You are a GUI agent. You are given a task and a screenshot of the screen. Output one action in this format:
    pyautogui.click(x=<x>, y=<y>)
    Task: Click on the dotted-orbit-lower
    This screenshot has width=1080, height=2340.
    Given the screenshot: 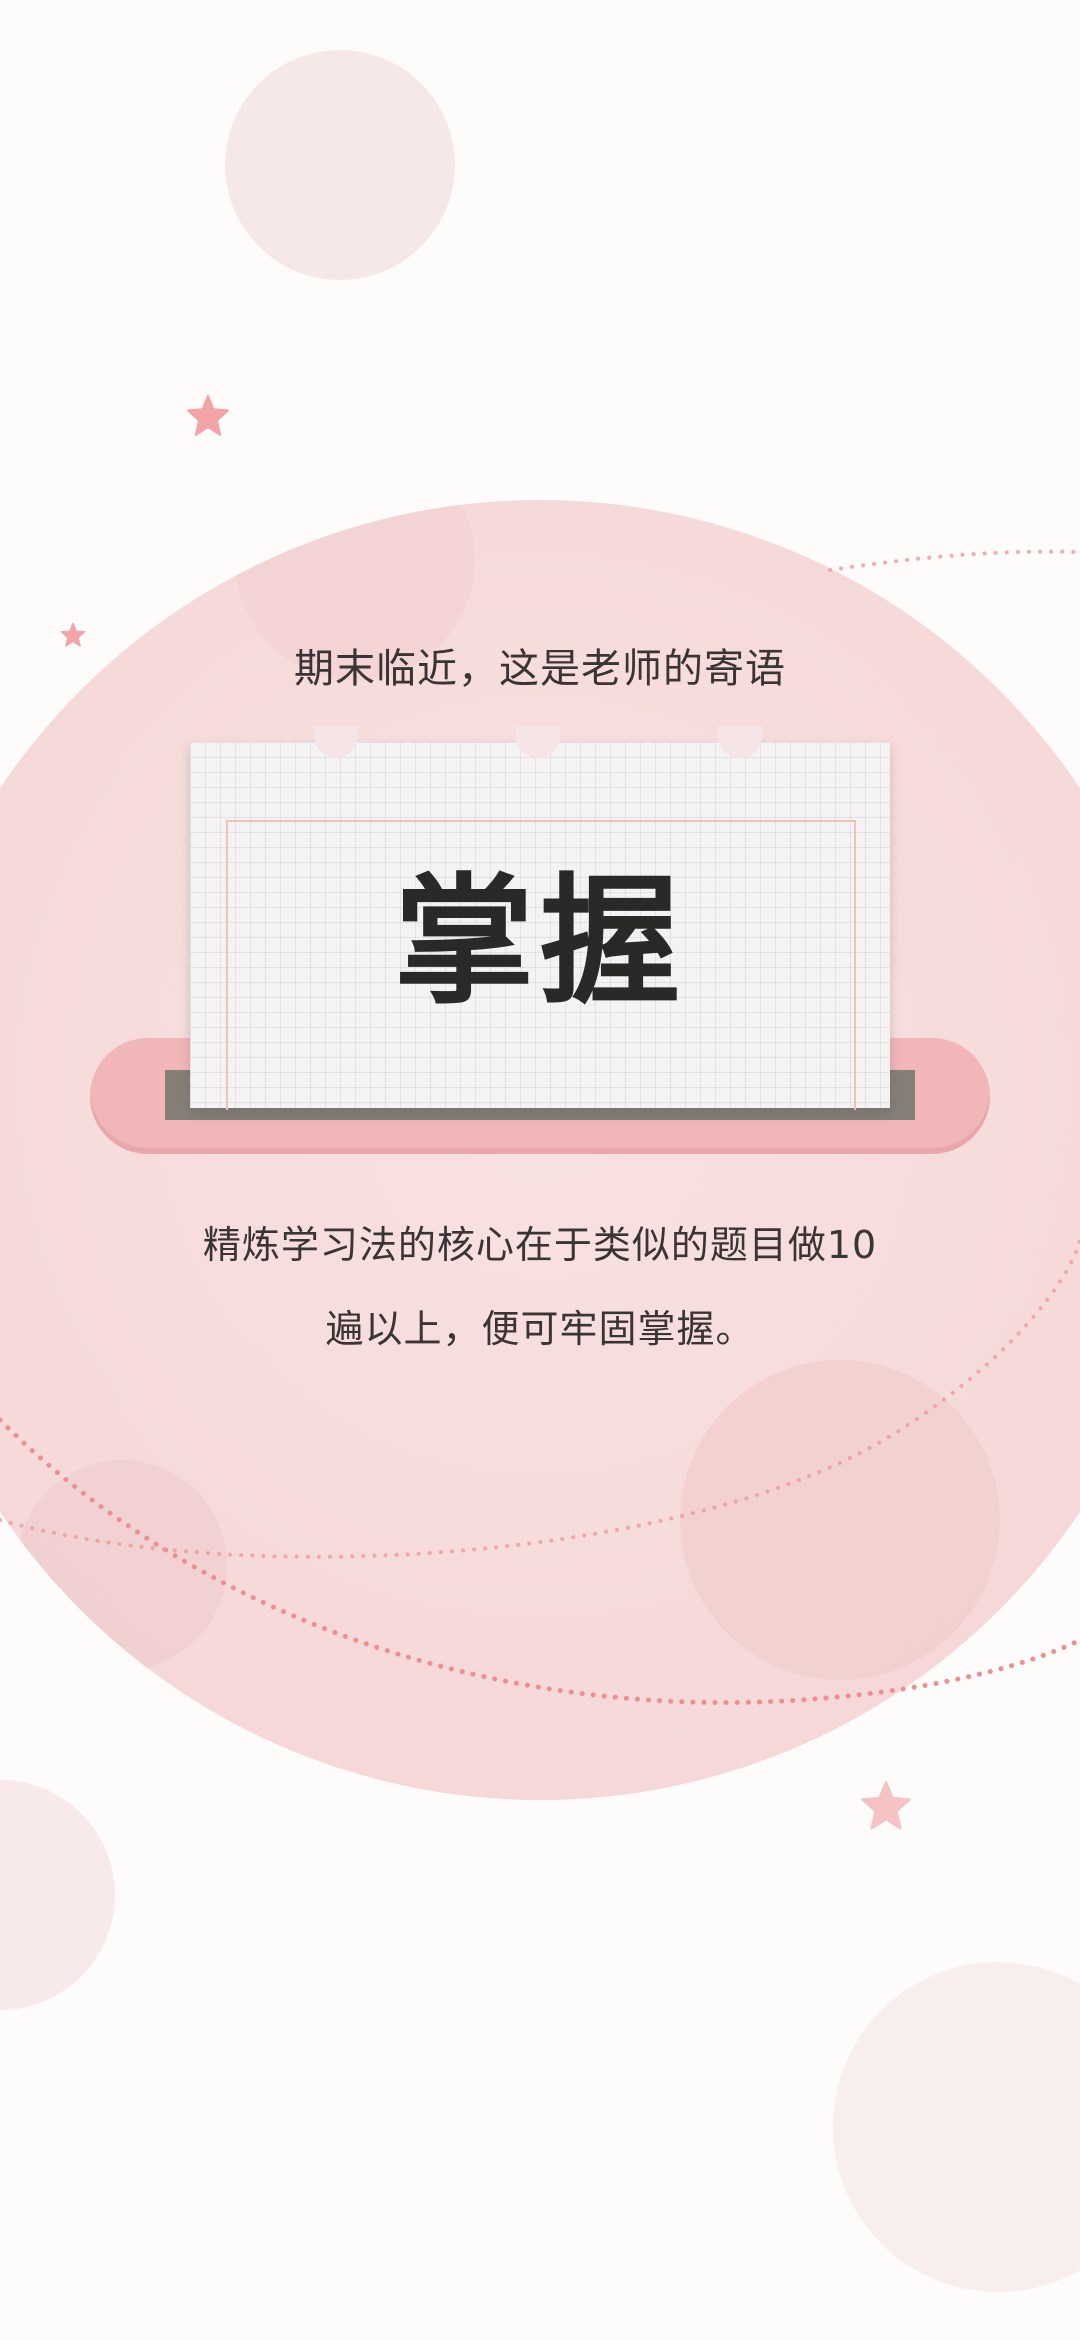 What is the action you would take?
    pyautogui.click(x=540, y=1561)
    